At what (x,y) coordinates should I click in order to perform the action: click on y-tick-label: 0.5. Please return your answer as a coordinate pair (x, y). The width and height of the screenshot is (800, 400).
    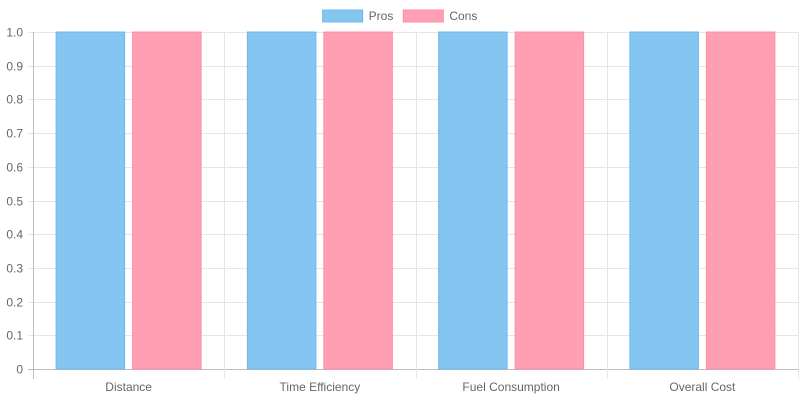
    Looking at the image, I should click on (14, 202).